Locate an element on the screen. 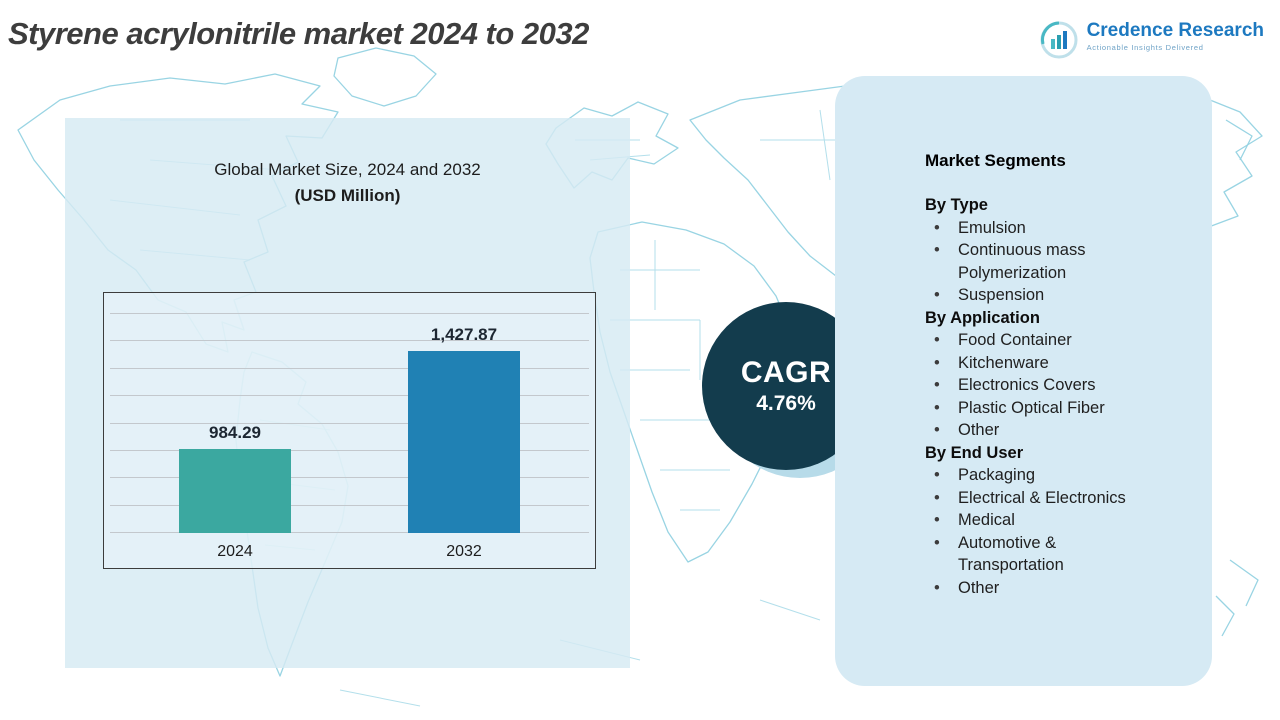 This screenshot has width=1280, height=720. bar-2032 is located at coordinates (464, 441).